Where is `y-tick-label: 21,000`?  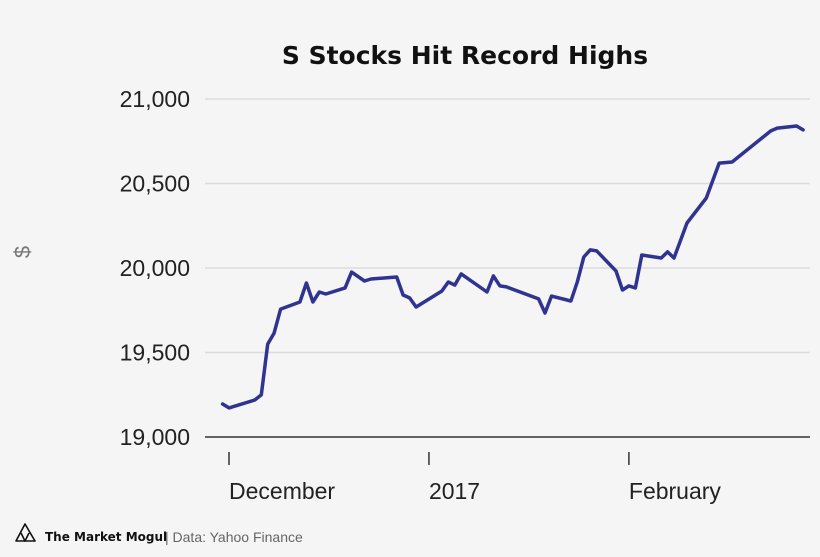 y-tick-label: 21,000 is located at coordinates (155, 99).